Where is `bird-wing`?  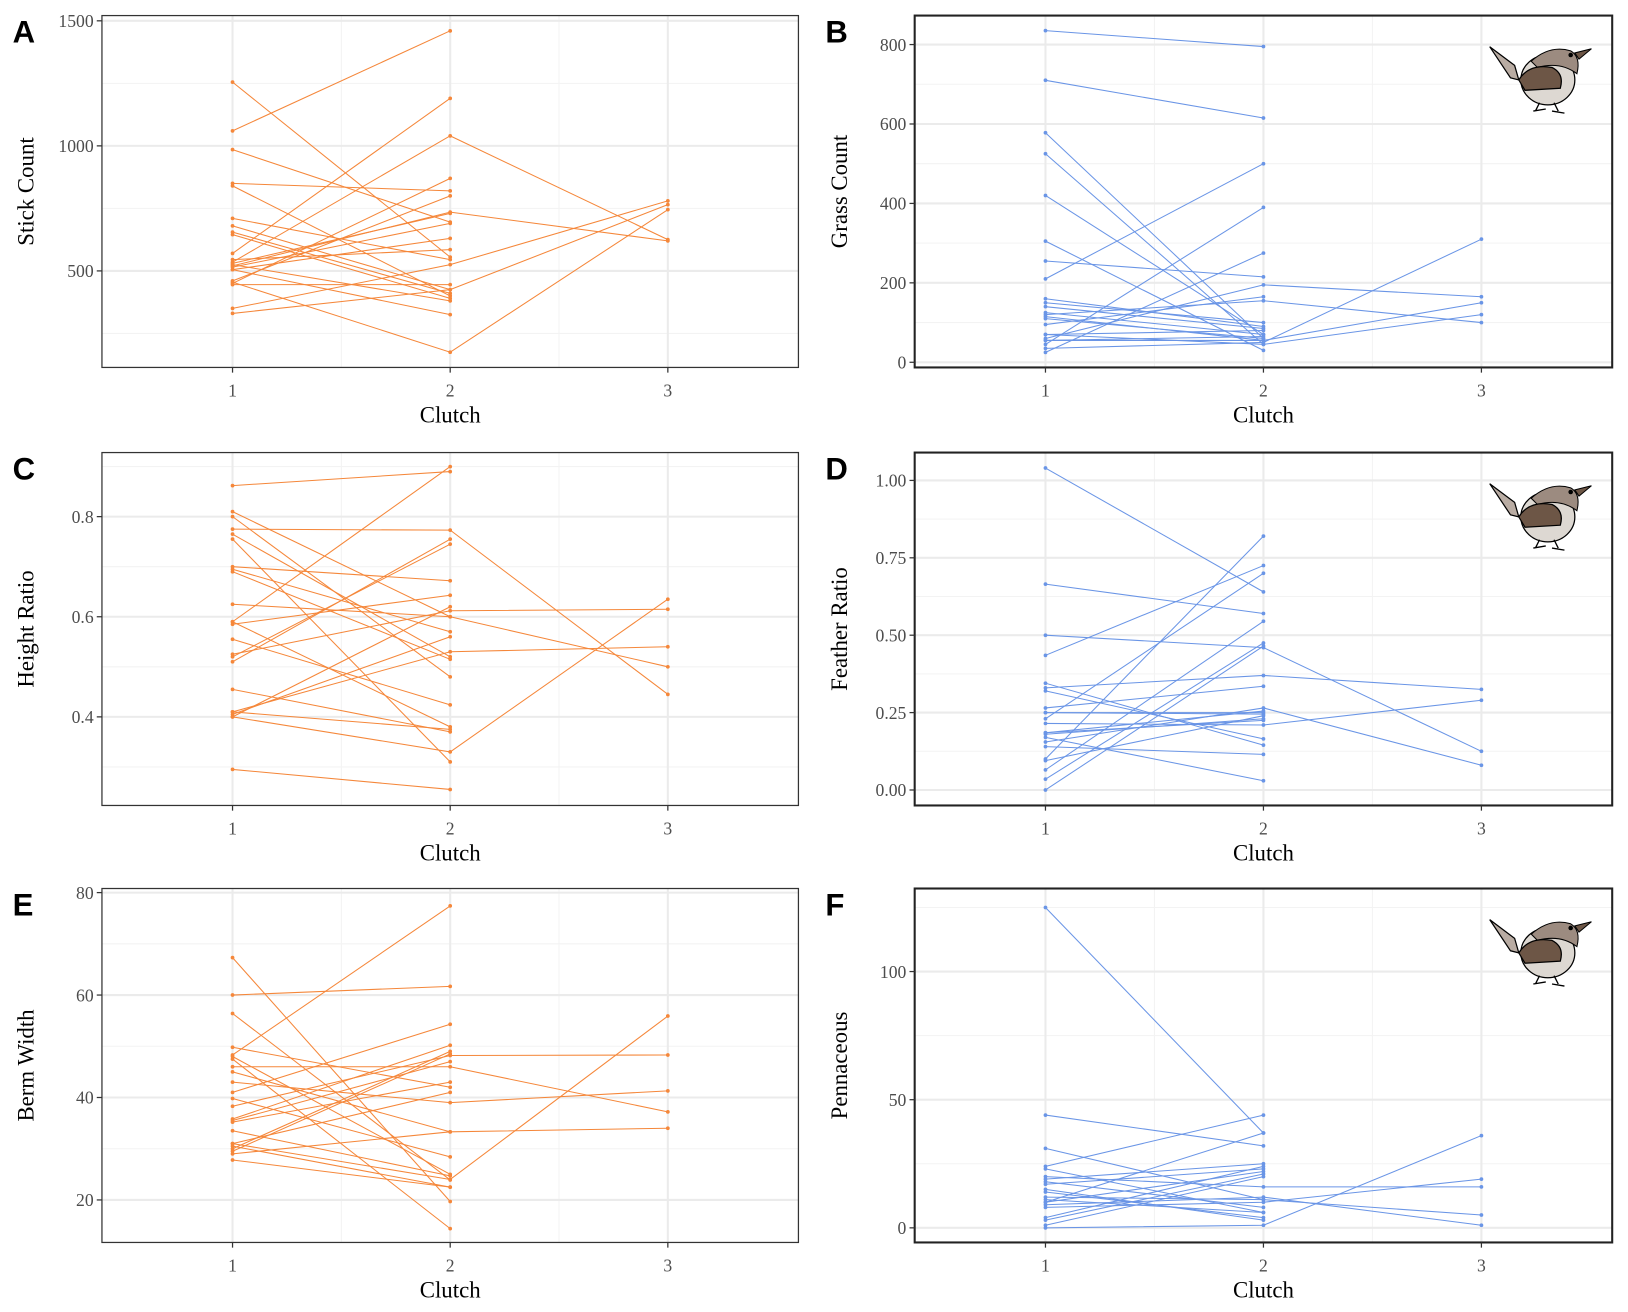 bird-wing is located at coordinates (1540, 78).